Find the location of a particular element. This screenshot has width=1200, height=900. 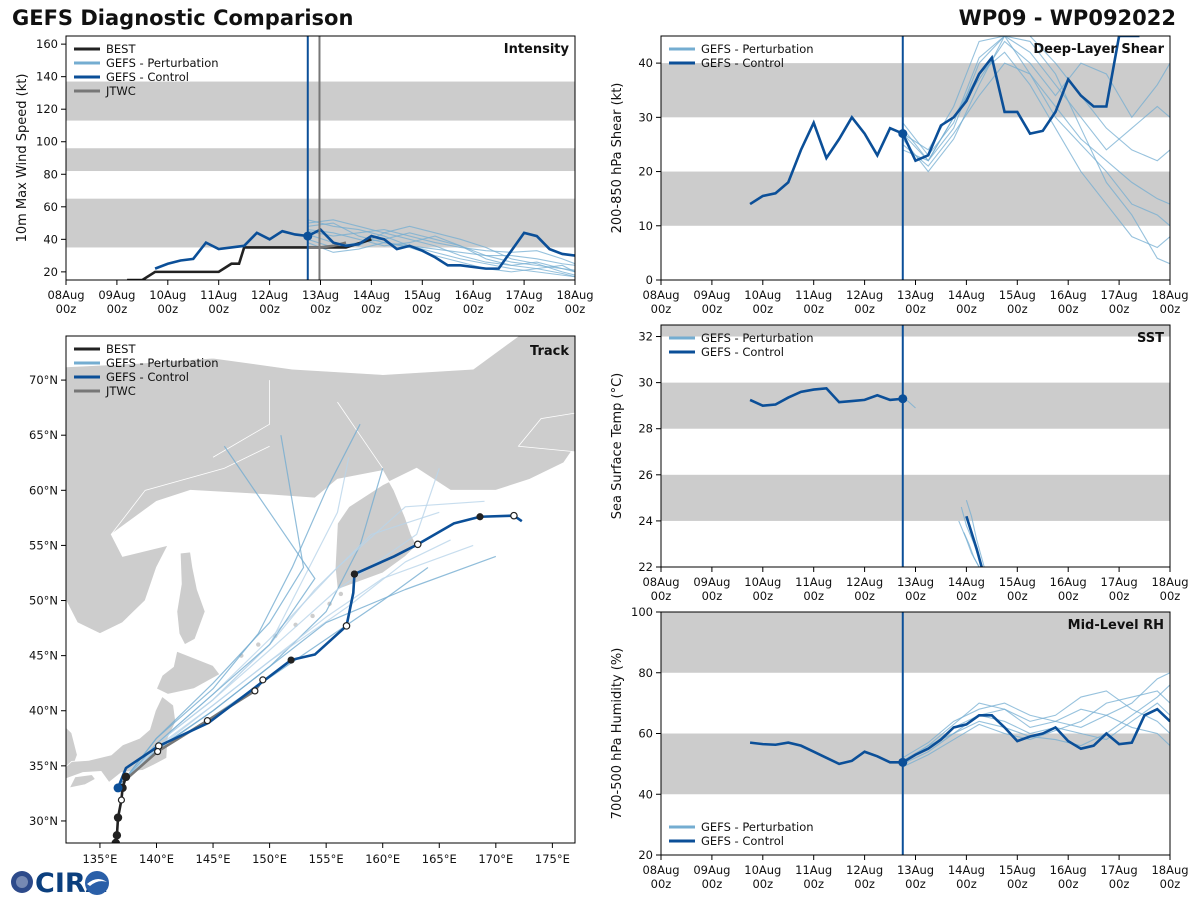

rh-init-point is located at coordinates (903, 762).